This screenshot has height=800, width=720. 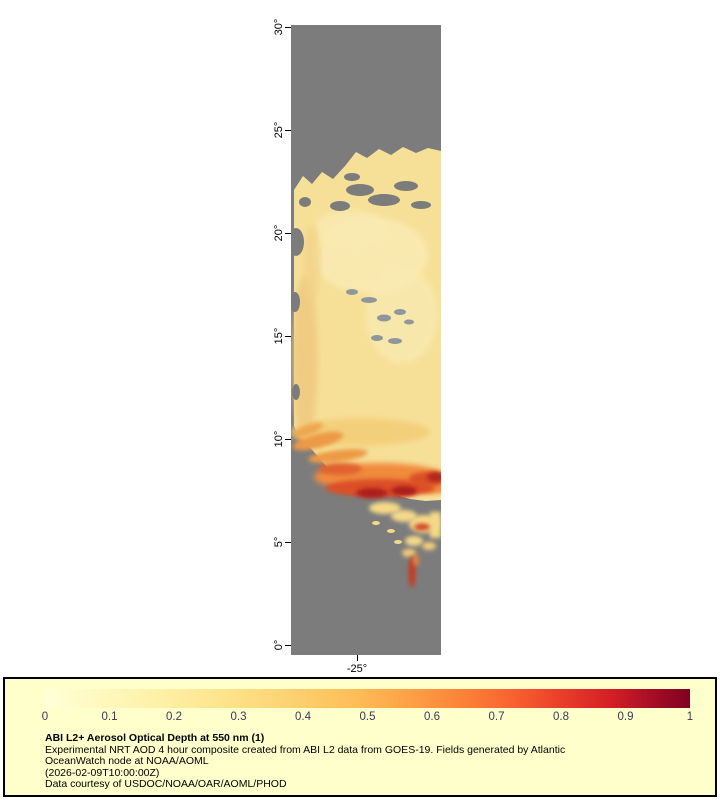 What do you see at coordinates (279, 27) in the screenshot?
I see `y-axis-tick-label-30: 30°` at bounding box center [279, 27].